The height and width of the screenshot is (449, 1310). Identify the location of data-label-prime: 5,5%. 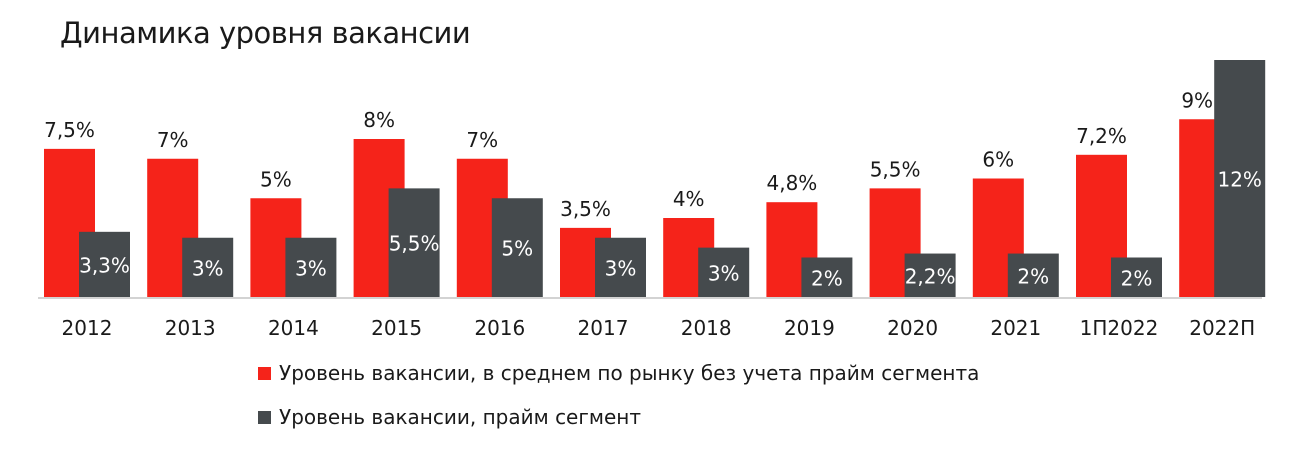
(414, 244).